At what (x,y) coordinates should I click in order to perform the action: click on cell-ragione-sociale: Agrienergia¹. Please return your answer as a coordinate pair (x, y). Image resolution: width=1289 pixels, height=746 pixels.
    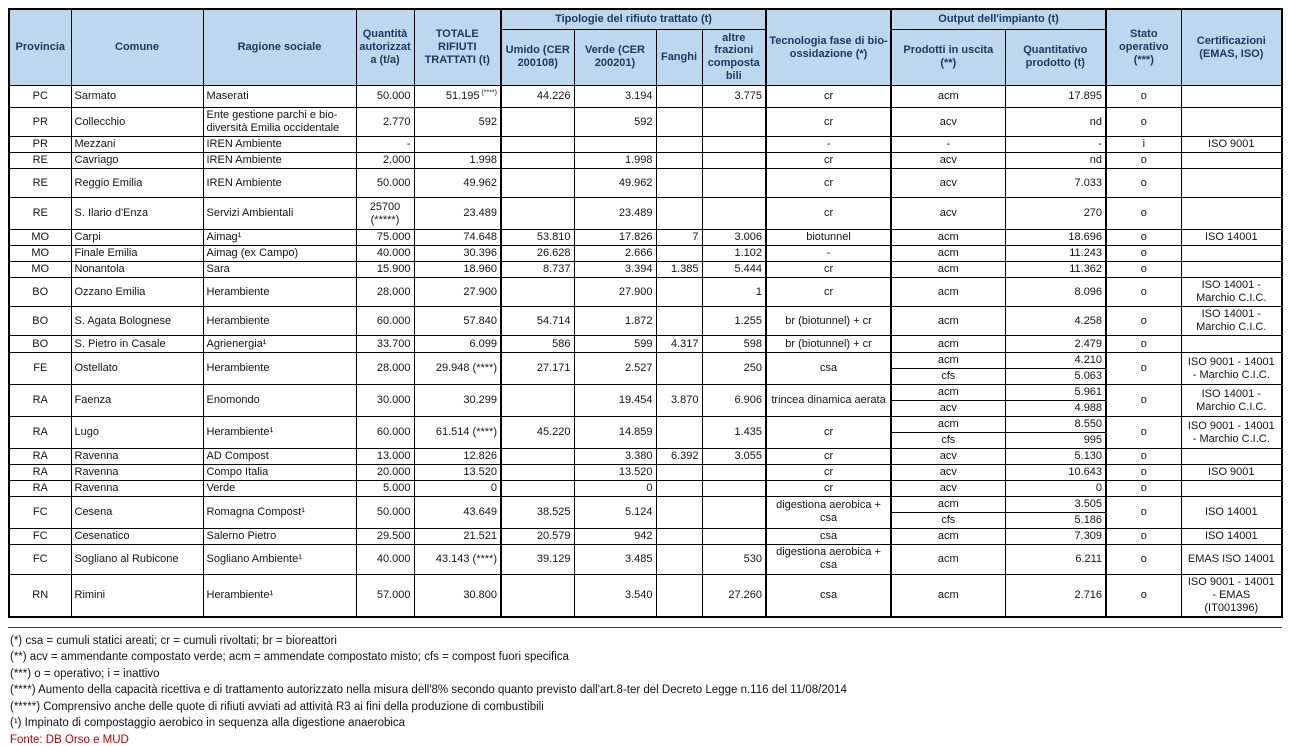
    Looking at the image, I should click on (279, 344).